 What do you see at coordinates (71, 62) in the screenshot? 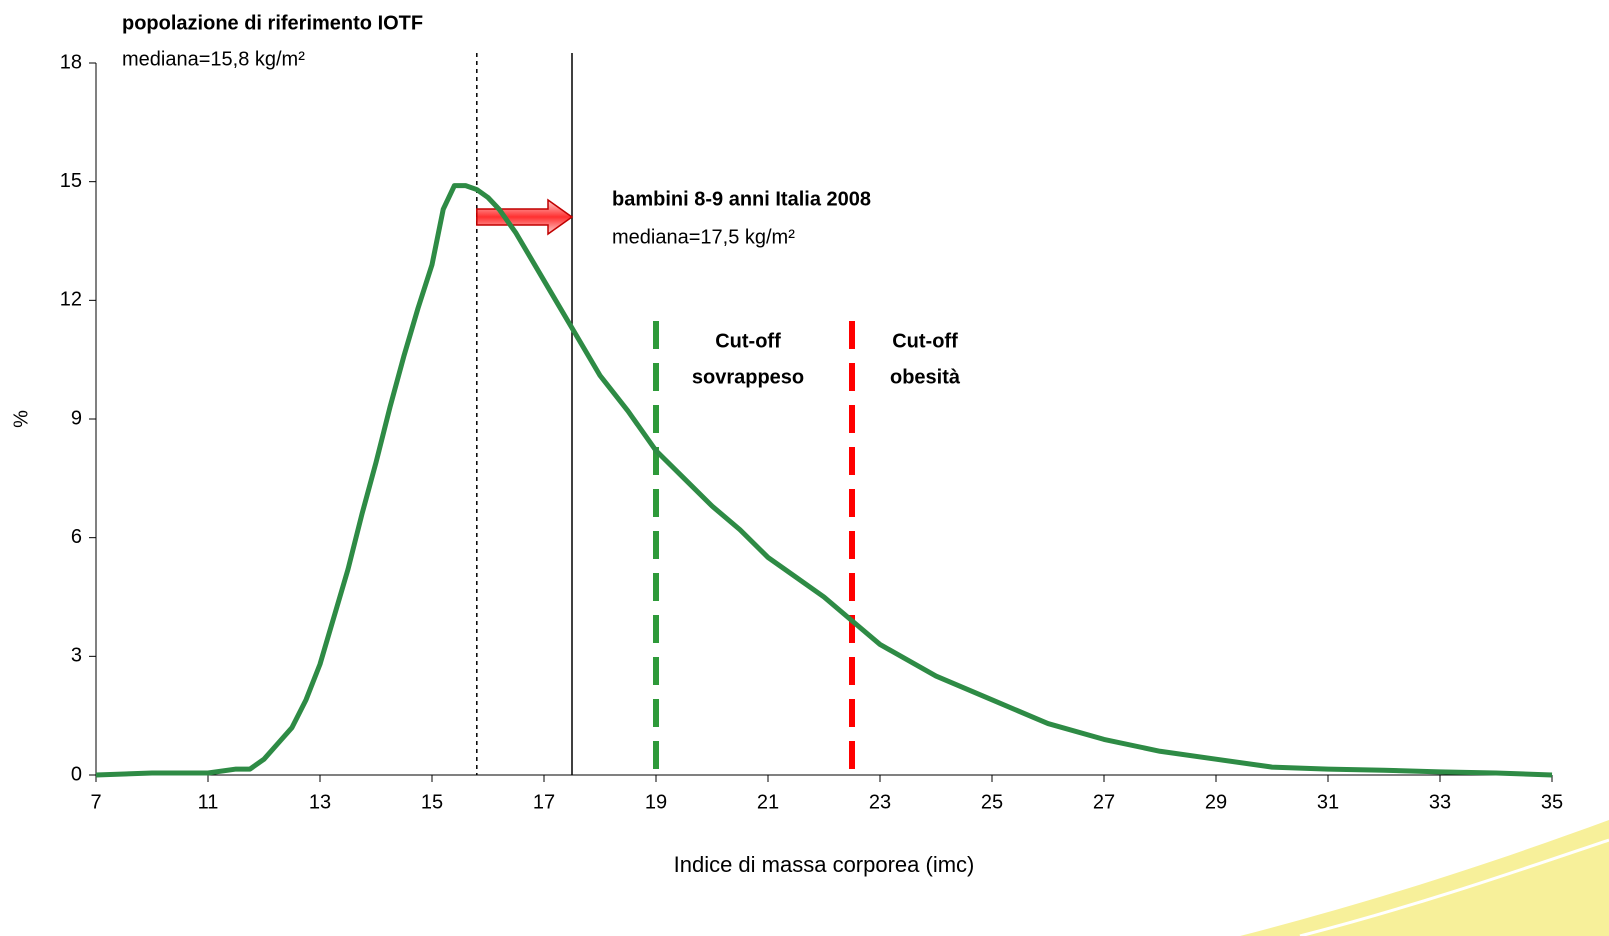
I see `y-tick-label: 18` at bounding box center [71, 62].